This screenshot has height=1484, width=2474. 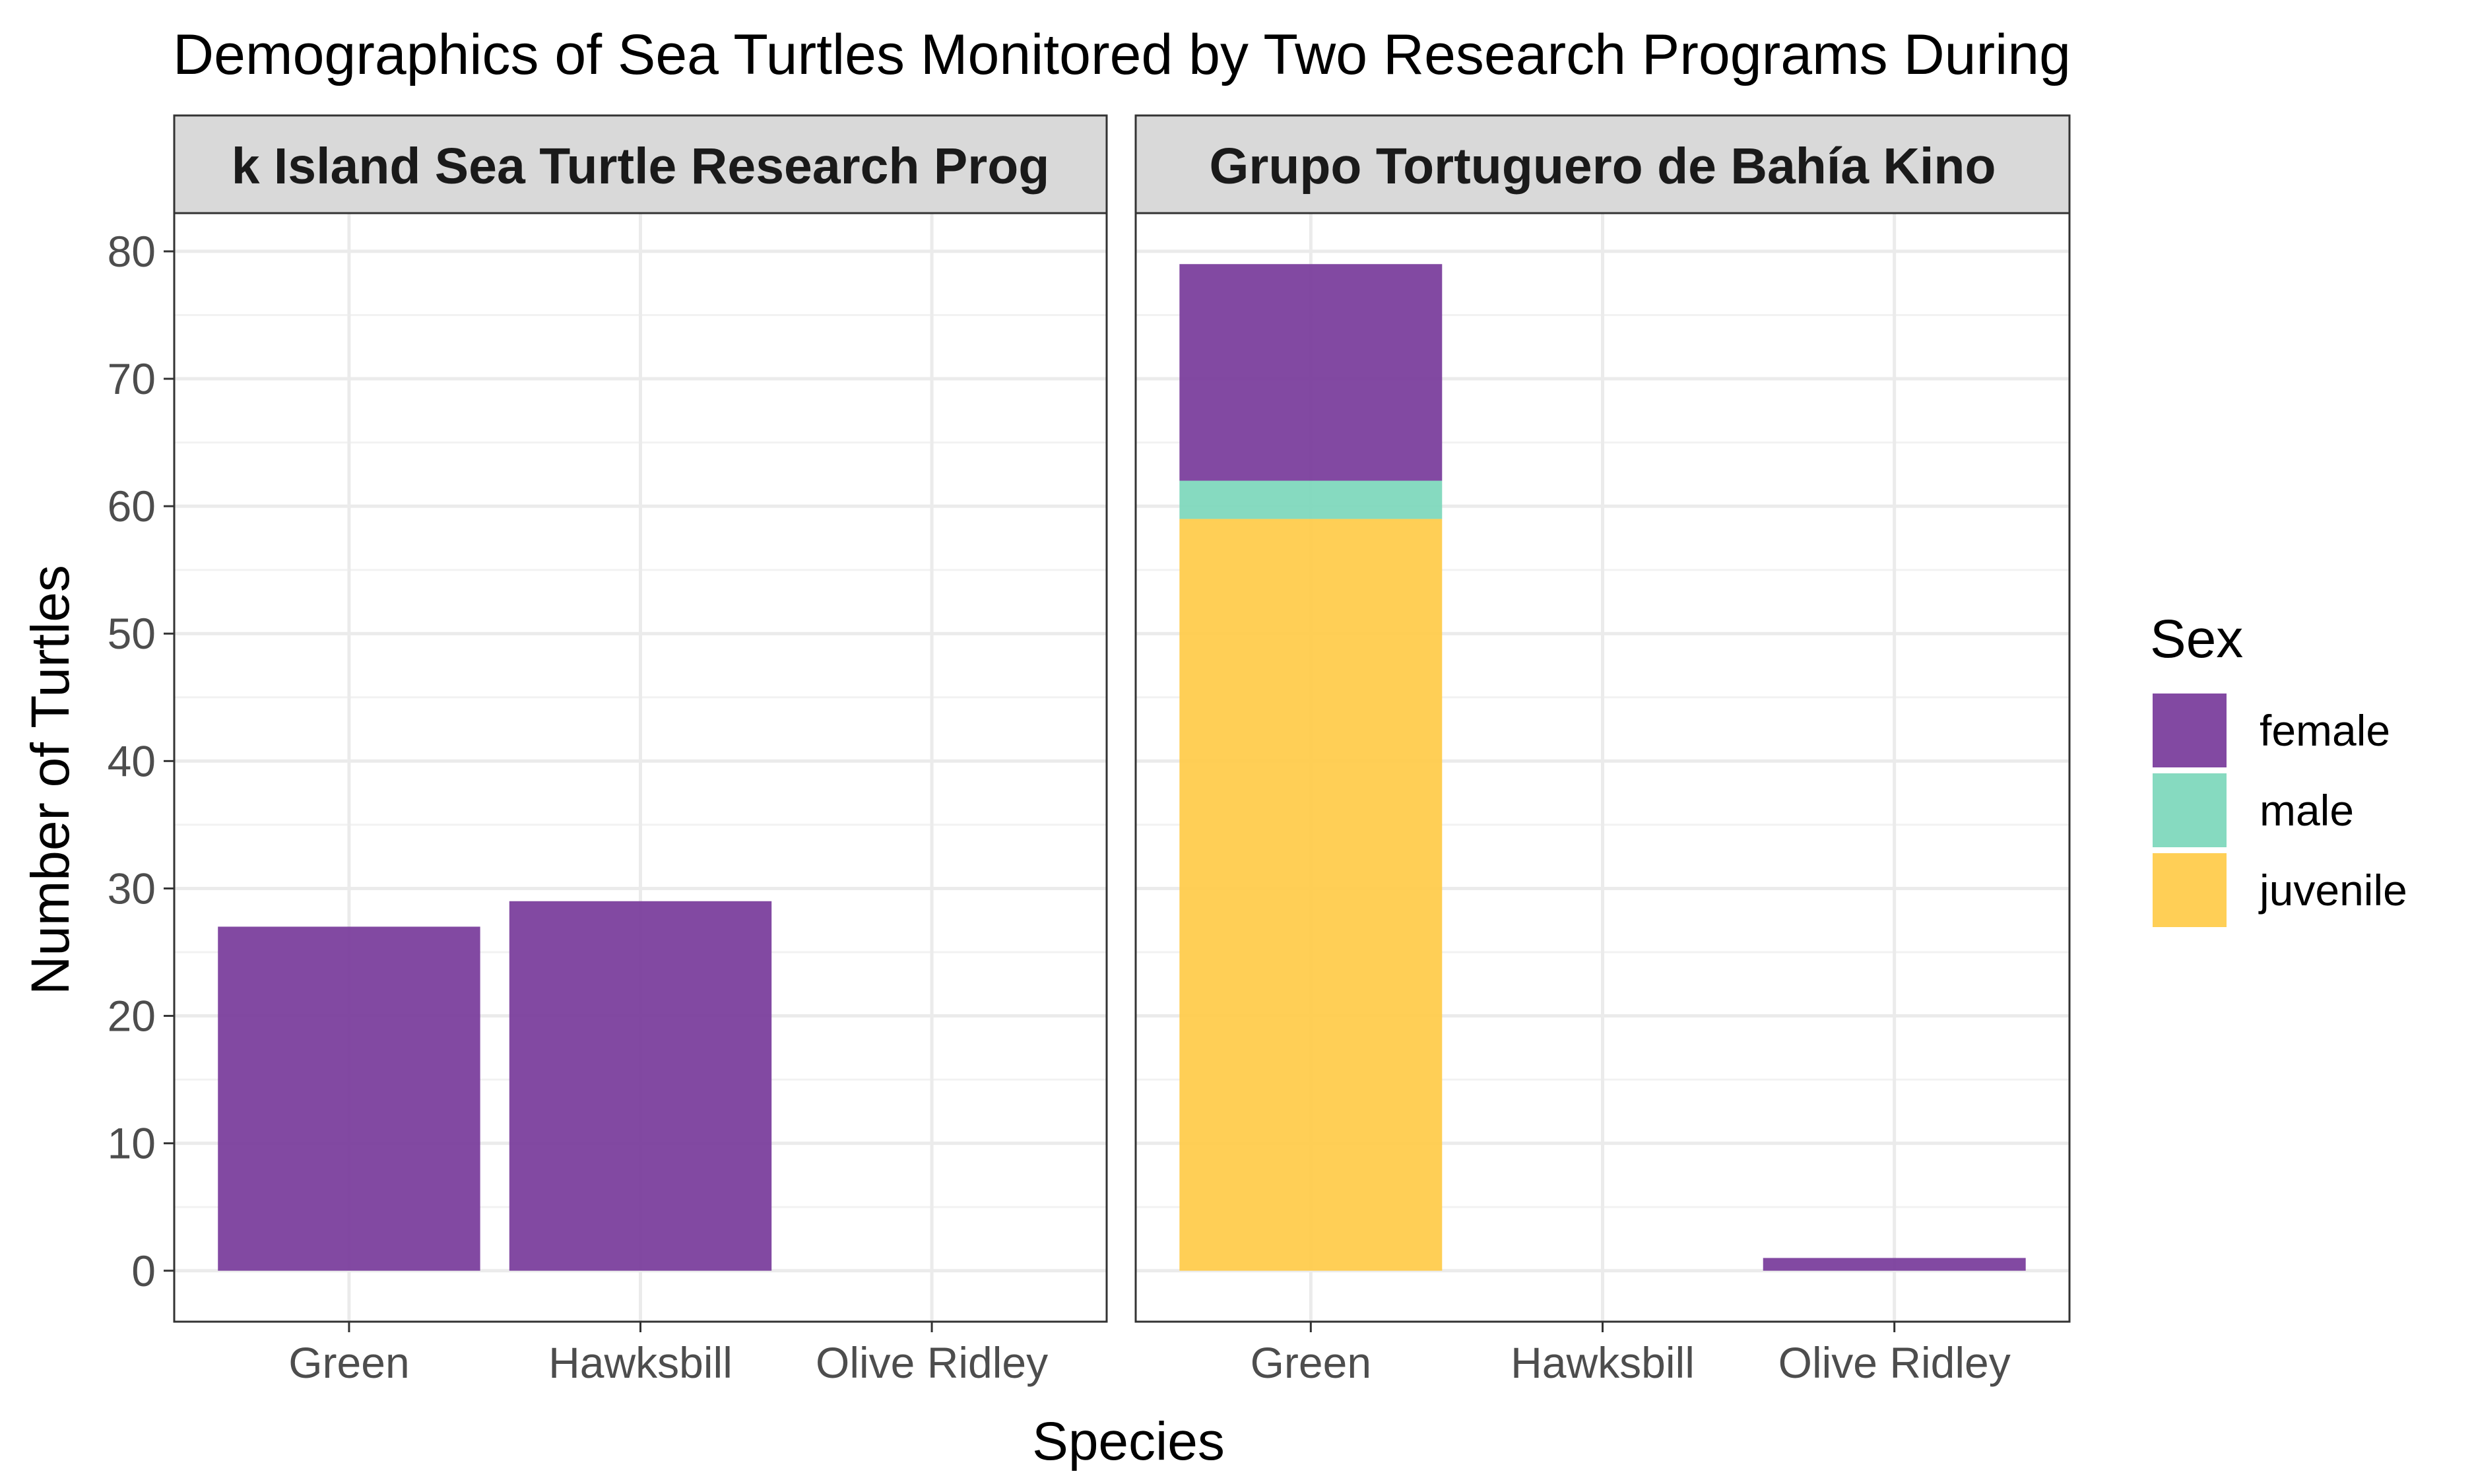 I want to click on legend-label-male: male, so click(x=2307, y=810).